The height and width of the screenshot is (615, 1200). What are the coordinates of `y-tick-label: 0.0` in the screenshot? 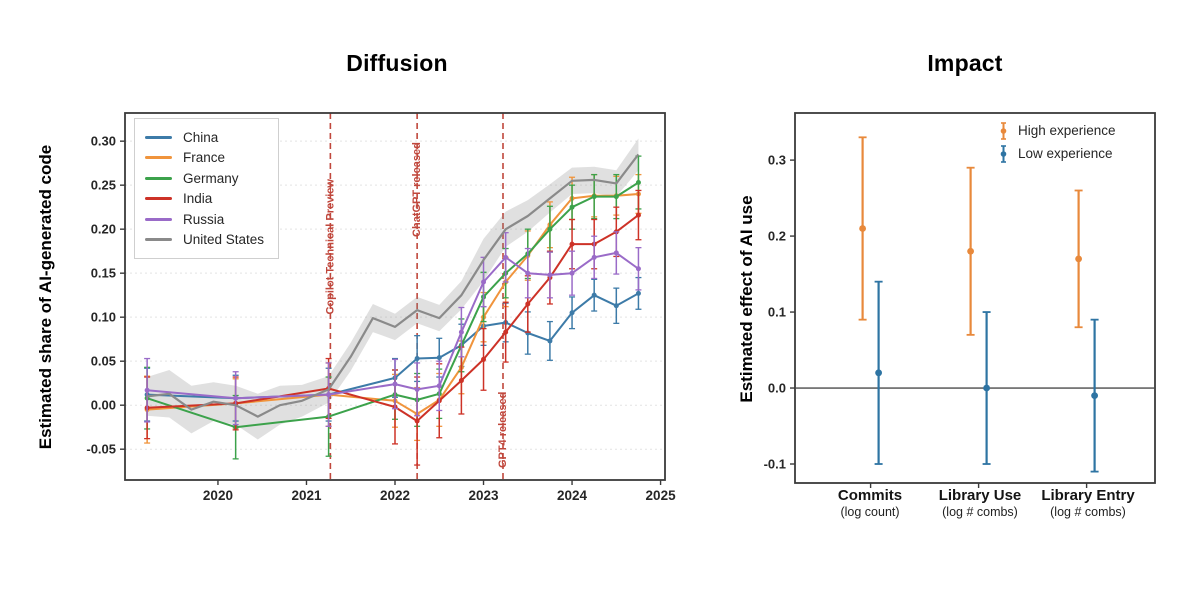 It's located at (777, 388).